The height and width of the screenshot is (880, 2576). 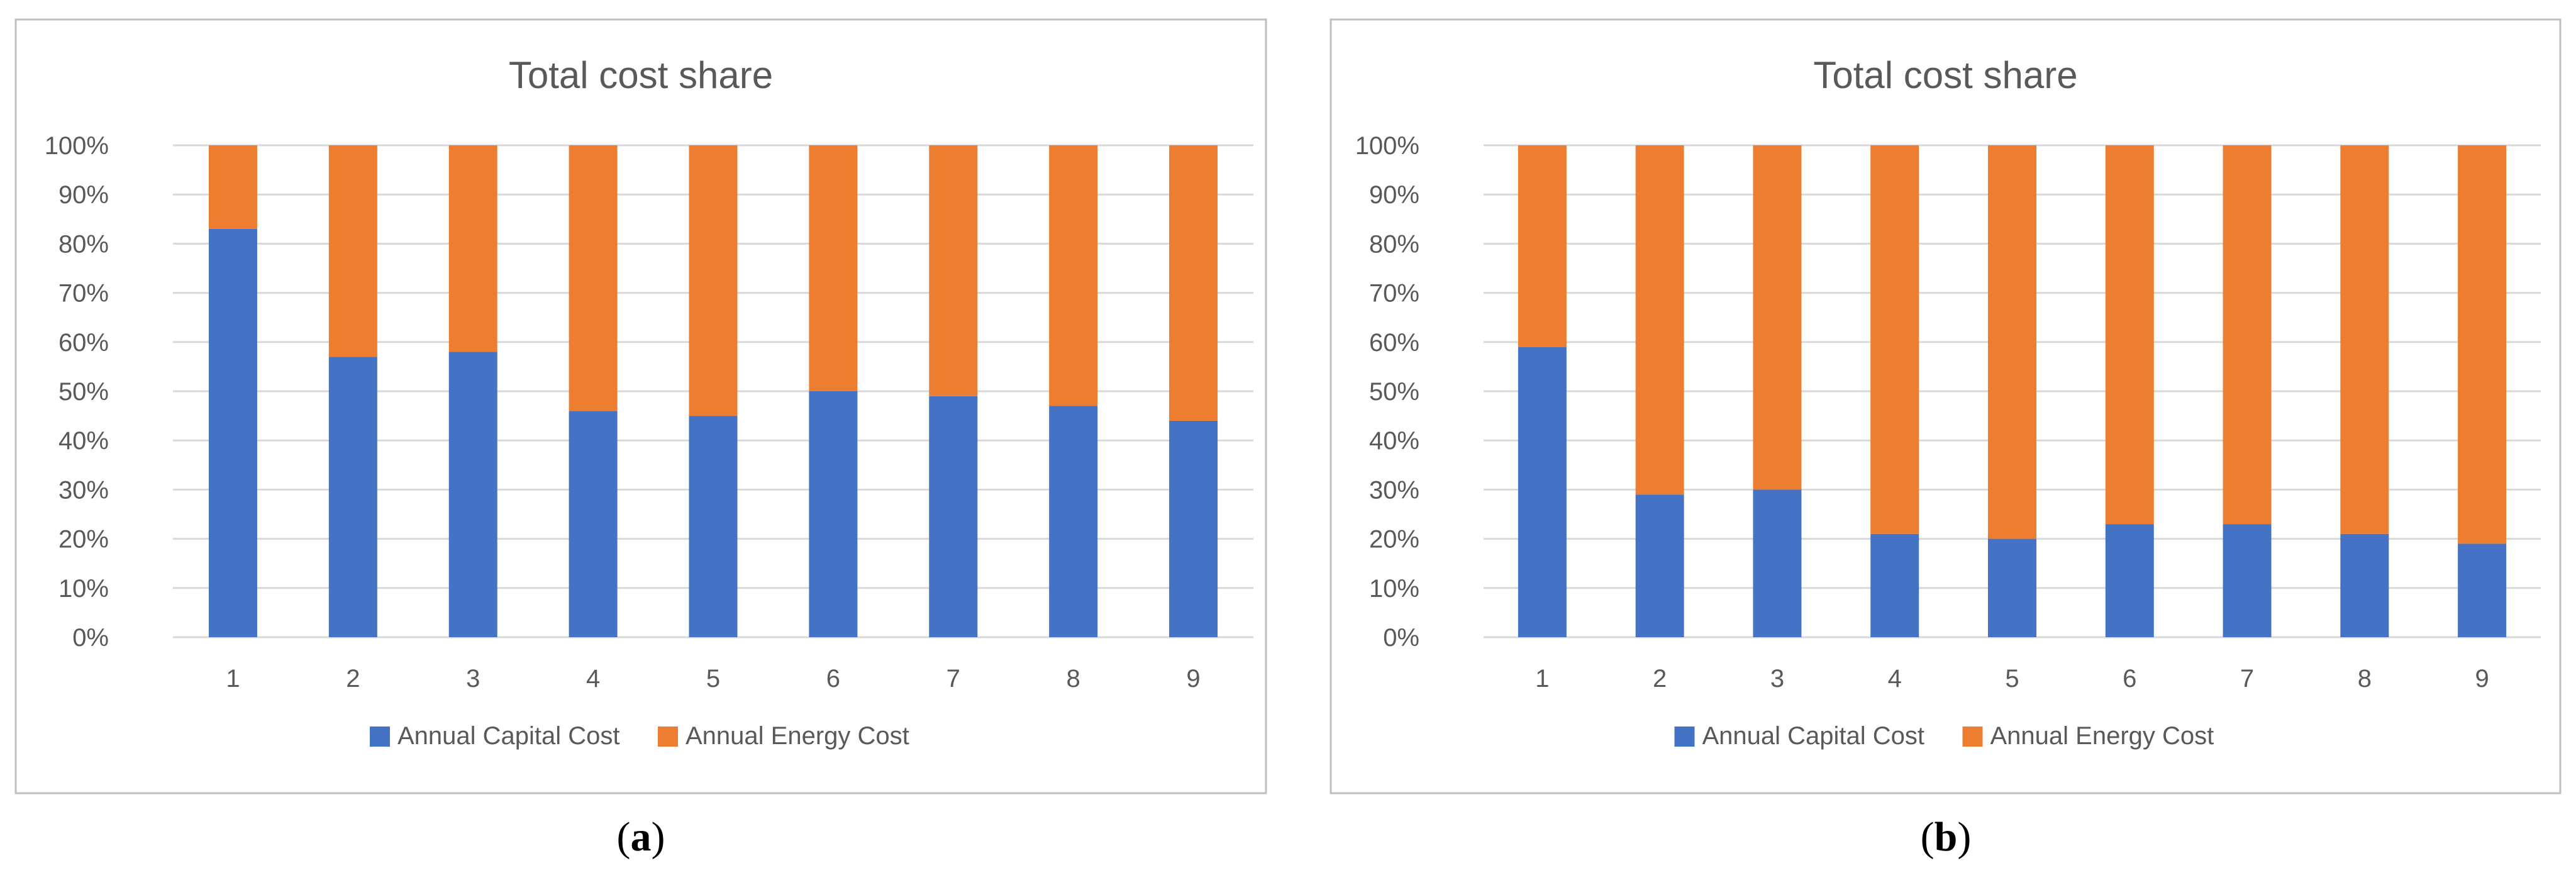 I want to click on caption-part: b, so click(x=1946, y=837).